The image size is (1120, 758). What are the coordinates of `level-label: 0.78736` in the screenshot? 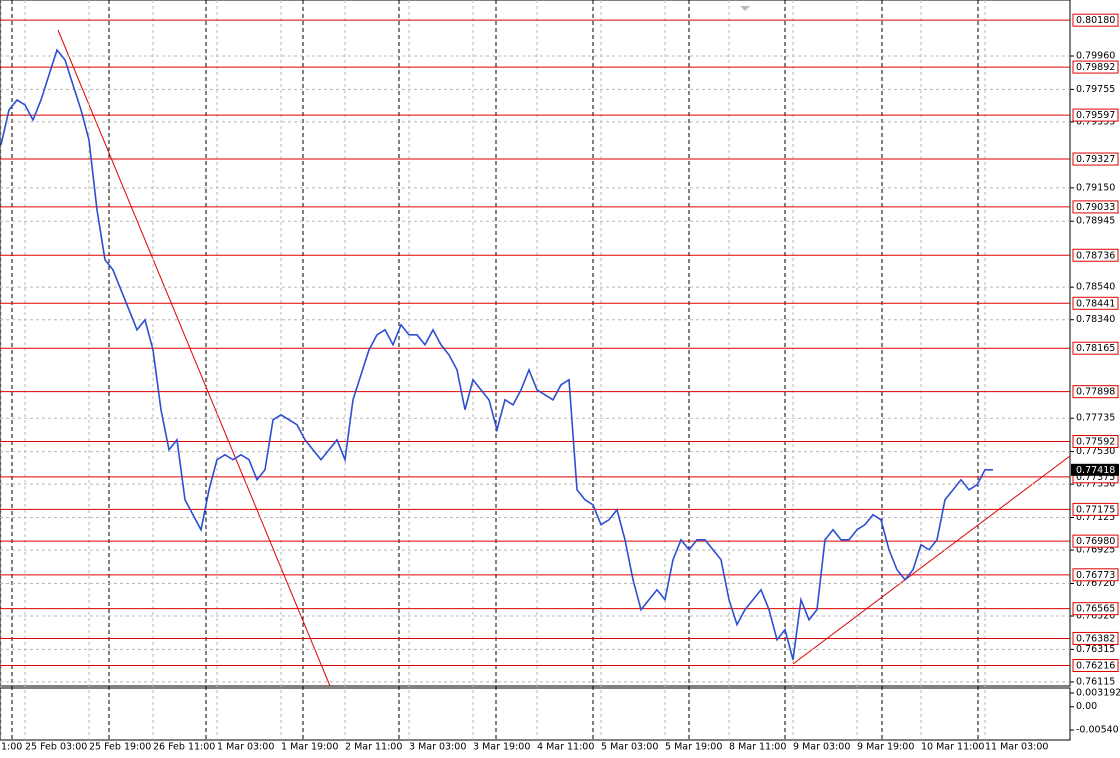 It's located at (1095, 255).